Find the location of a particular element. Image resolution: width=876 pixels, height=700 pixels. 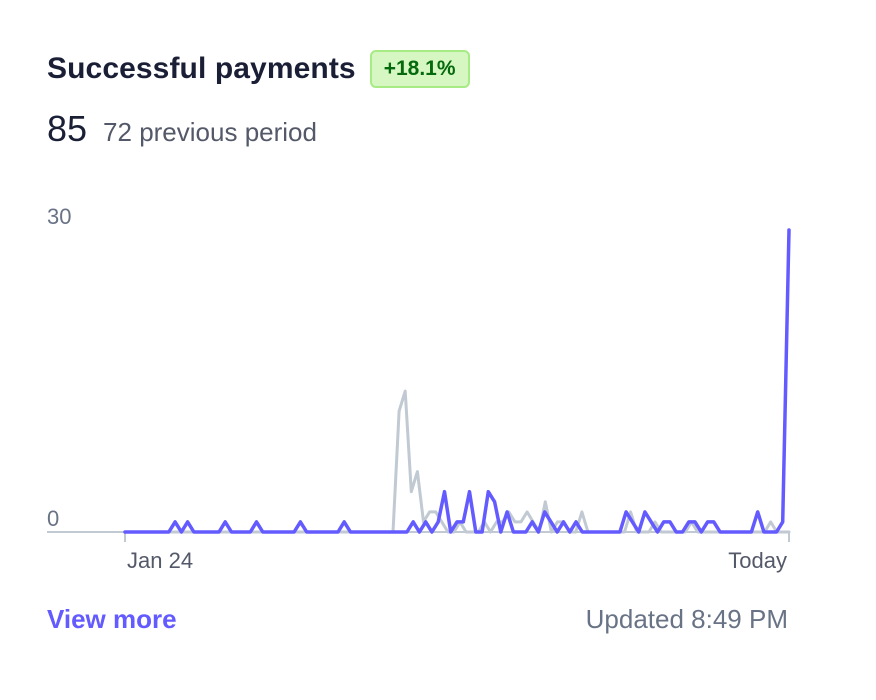

x-tick-label-end: Today is located at coordinates (757, 560).